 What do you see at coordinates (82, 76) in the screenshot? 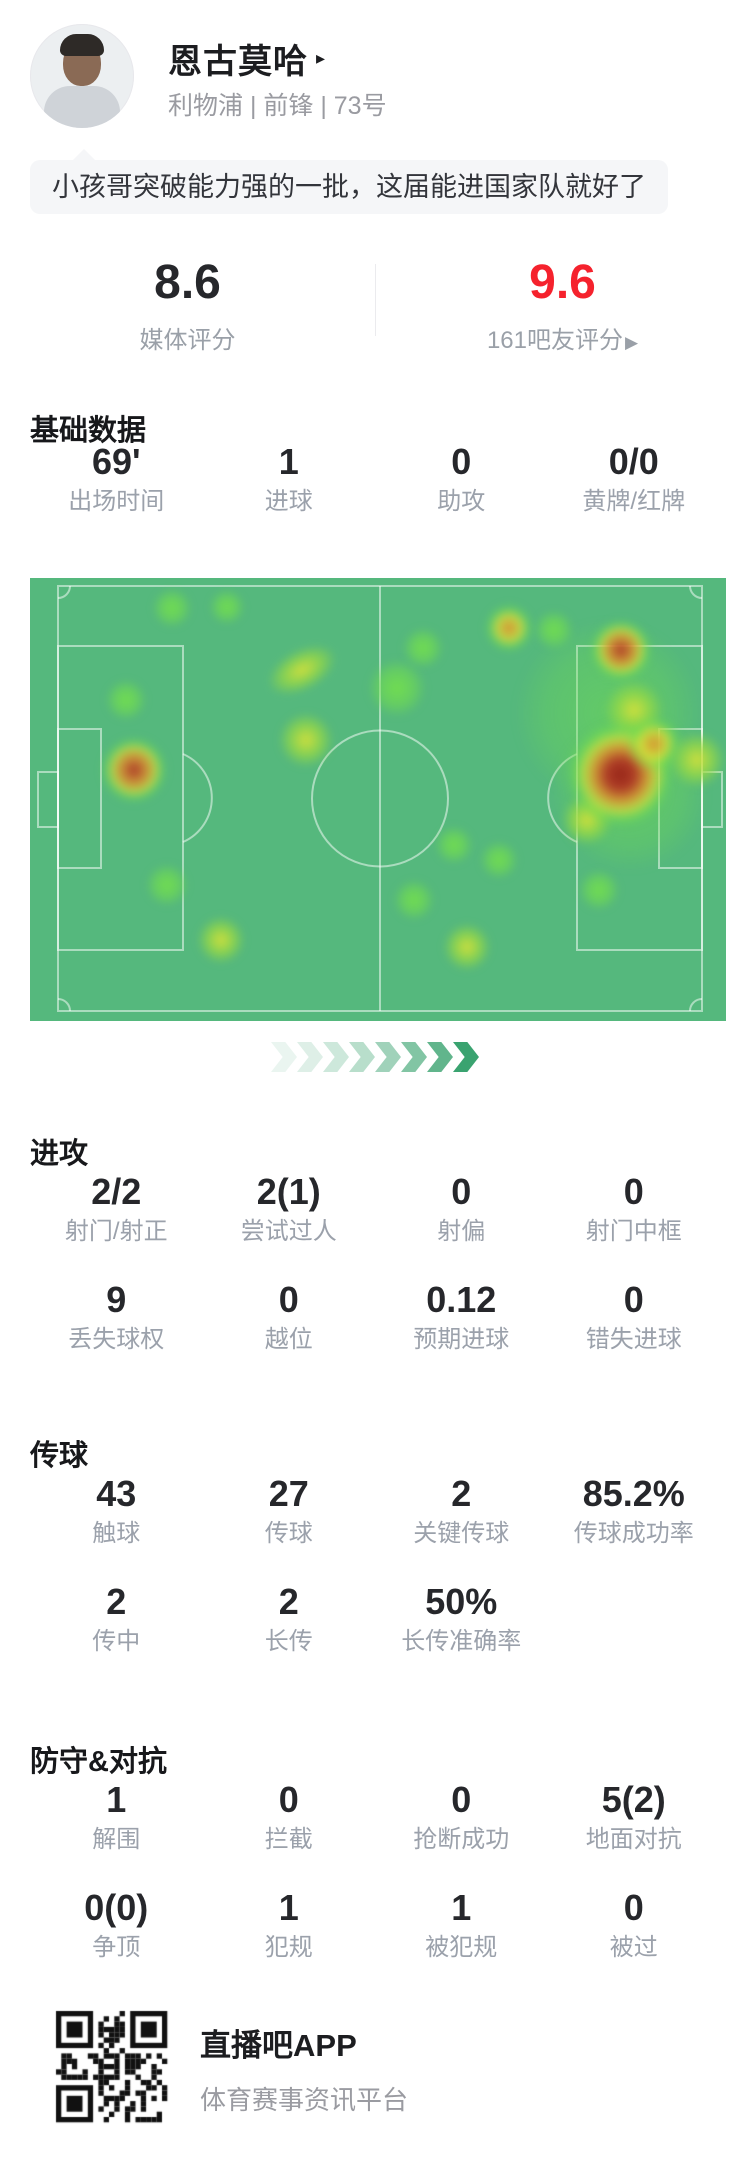
I see `player-avatar` at bounding box center [82, 76].